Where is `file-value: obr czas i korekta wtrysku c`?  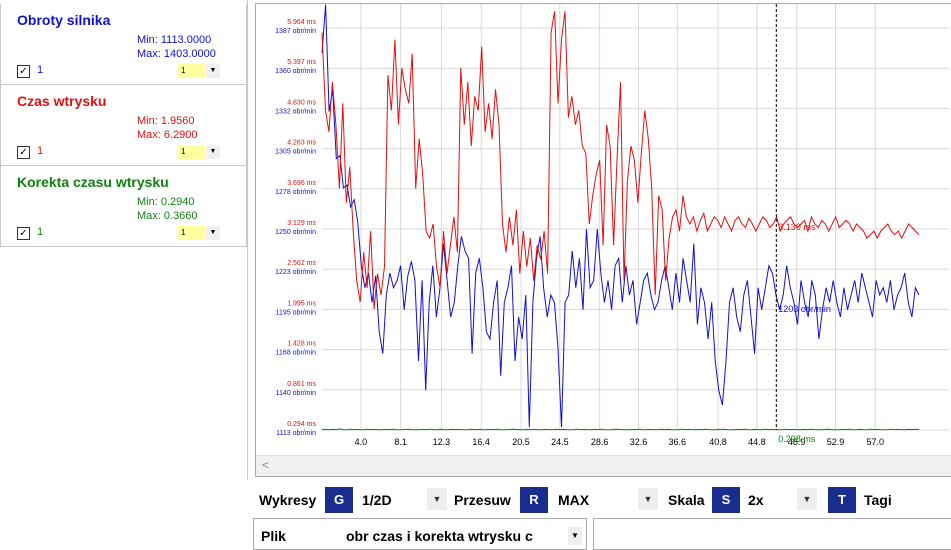
file-value: obr czas i korekta wtrysku c is located at coordinates (439, 536).